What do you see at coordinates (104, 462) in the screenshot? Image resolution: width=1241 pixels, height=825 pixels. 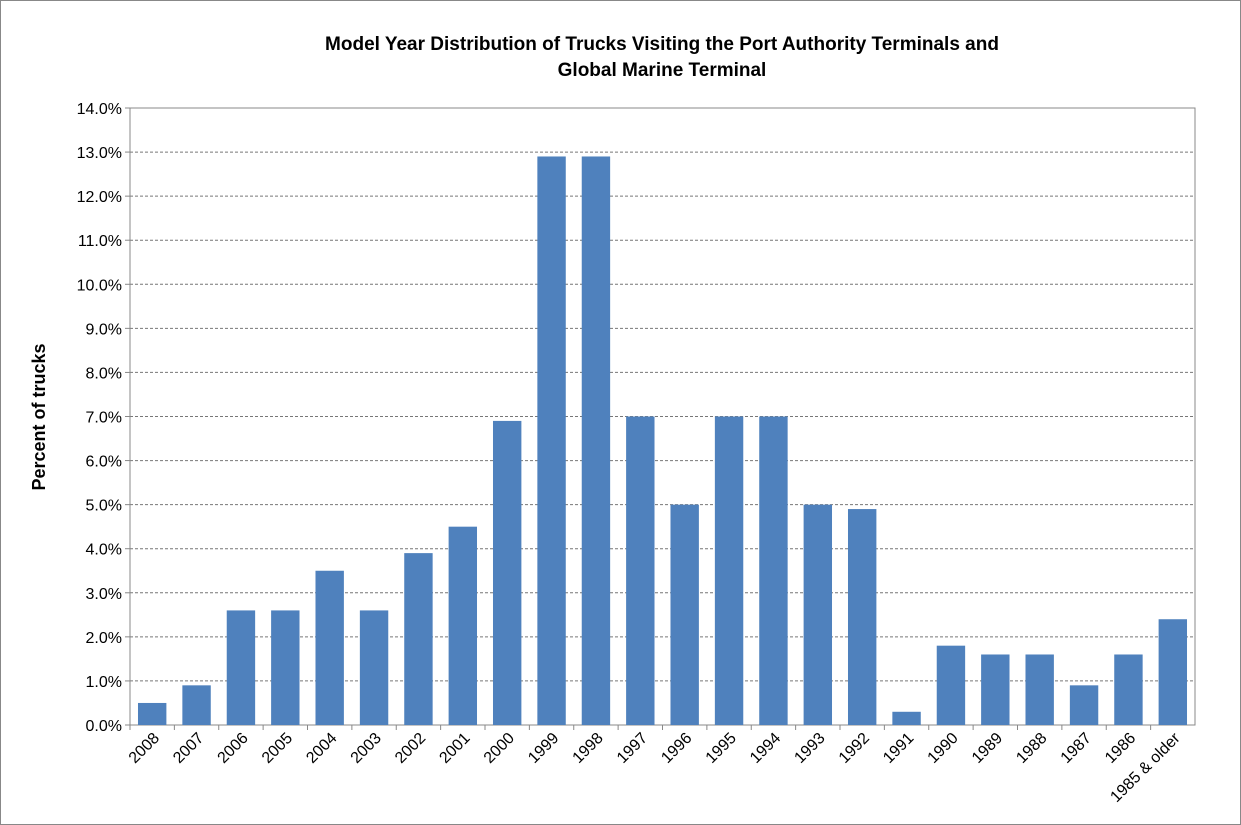 I see `y-tick-label: 6.0%` at bounding box center [104, 462].